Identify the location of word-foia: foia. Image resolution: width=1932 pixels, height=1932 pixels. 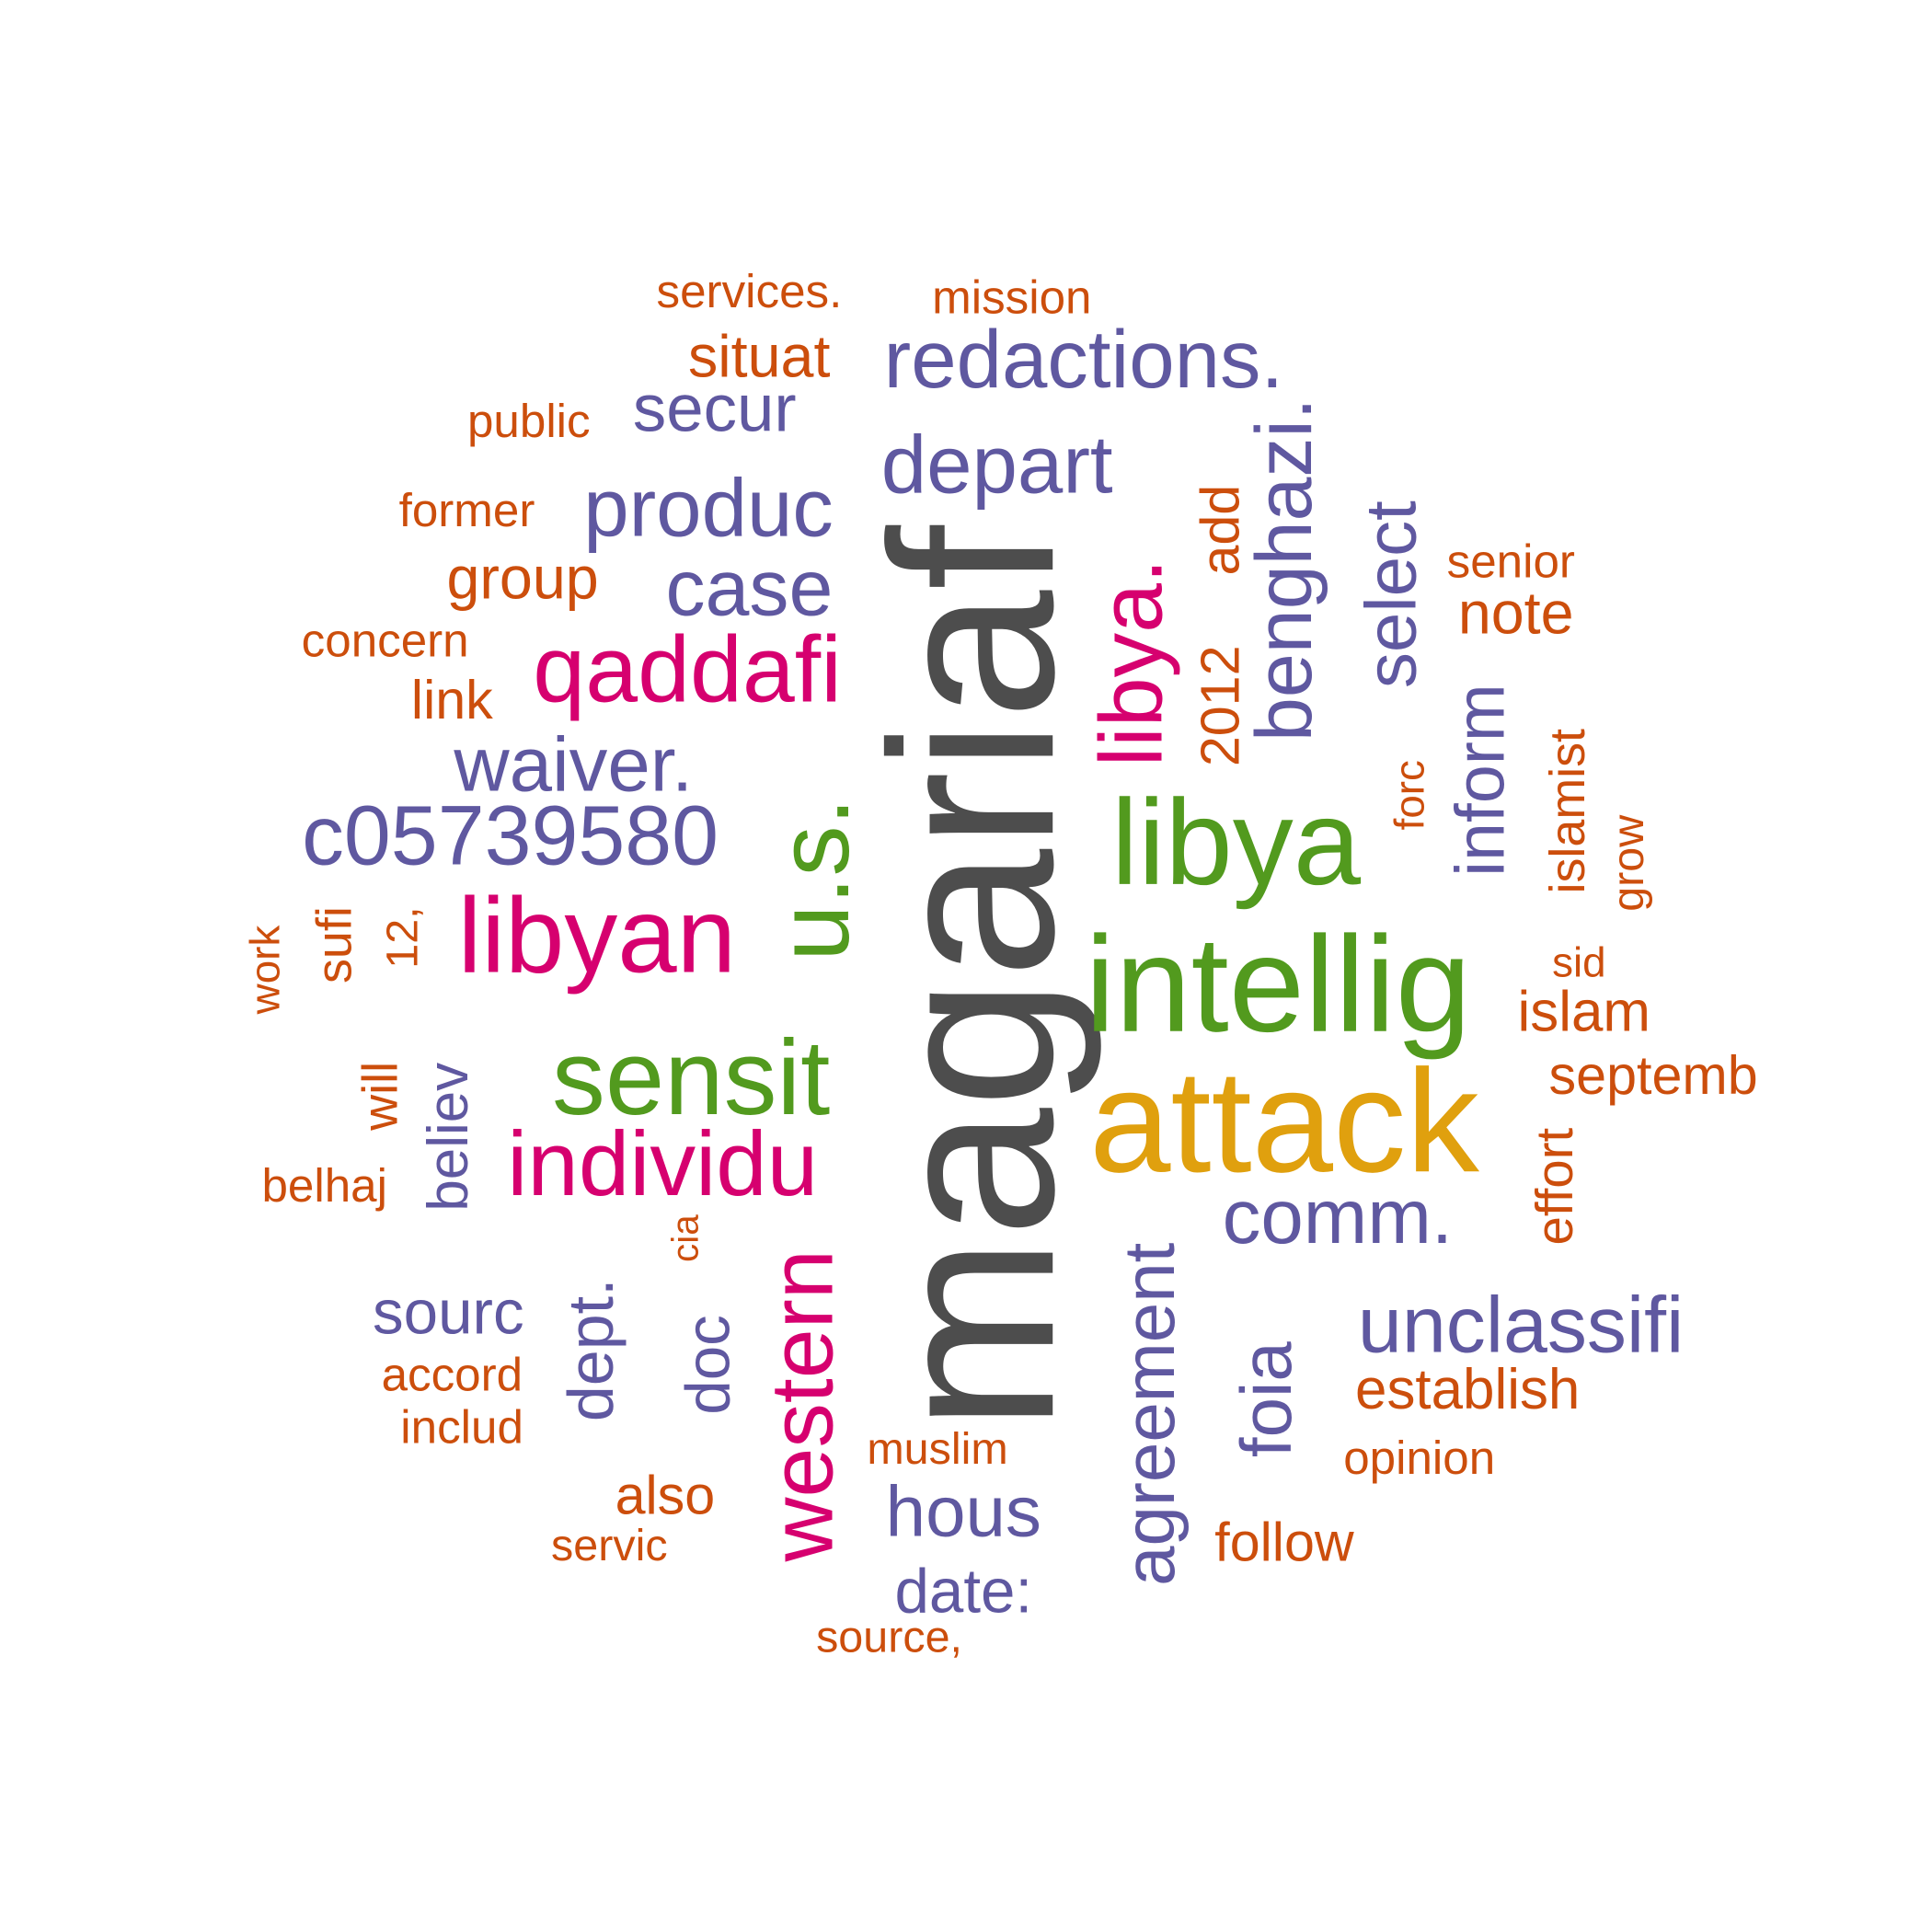
(1265, 1399).